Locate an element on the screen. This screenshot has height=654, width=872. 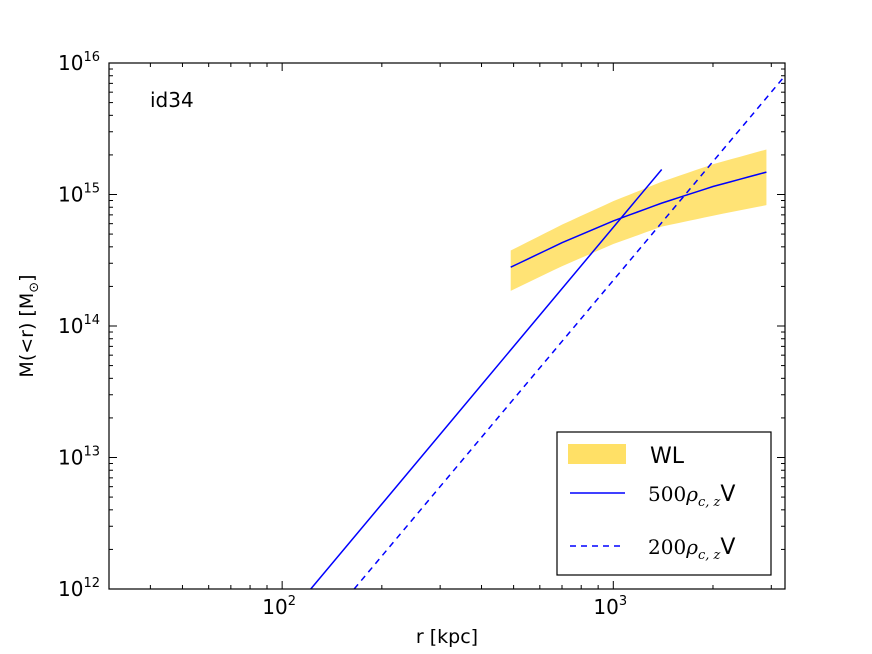
y-tick-label: 1015 is located at coordinates (79, 194).